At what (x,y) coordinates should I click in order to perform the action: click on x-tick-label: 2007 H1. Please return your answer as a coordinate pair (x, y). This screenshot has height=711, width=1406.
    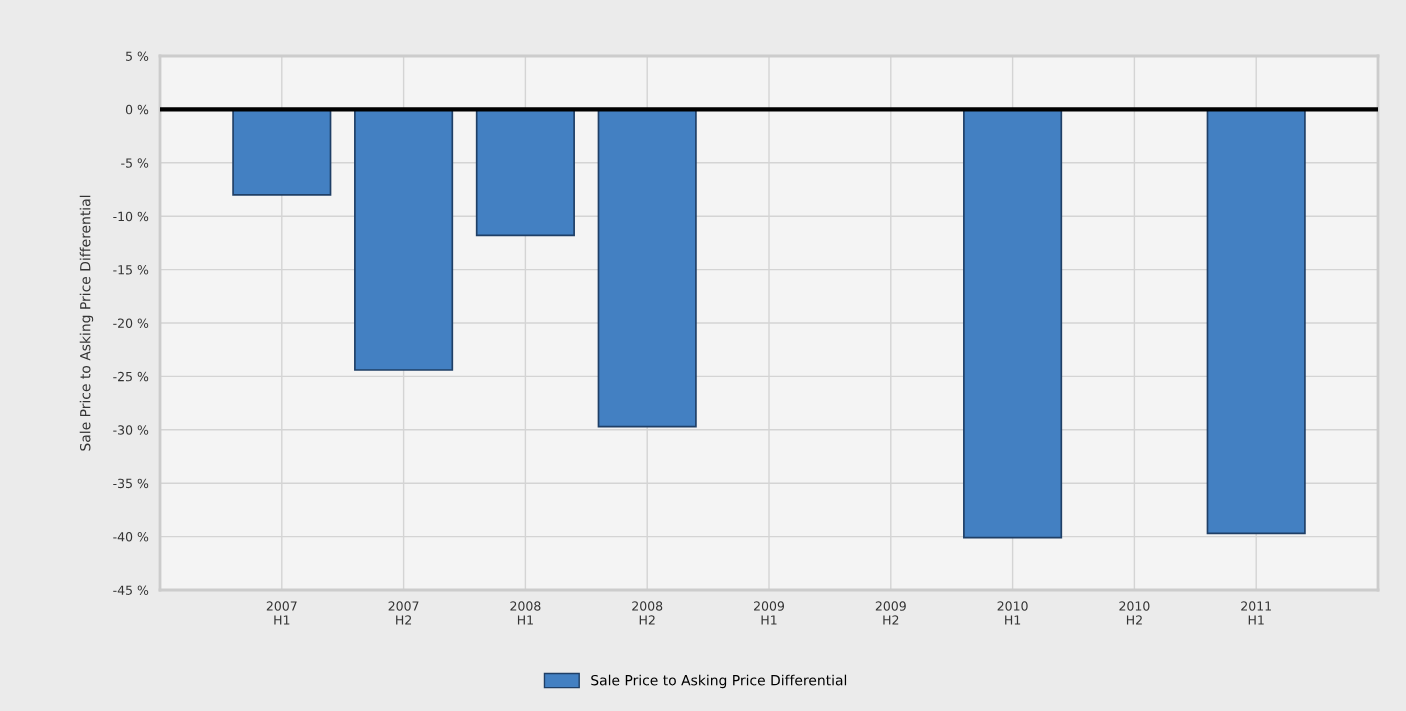
    Looking at the image, I should click on (281, 613).